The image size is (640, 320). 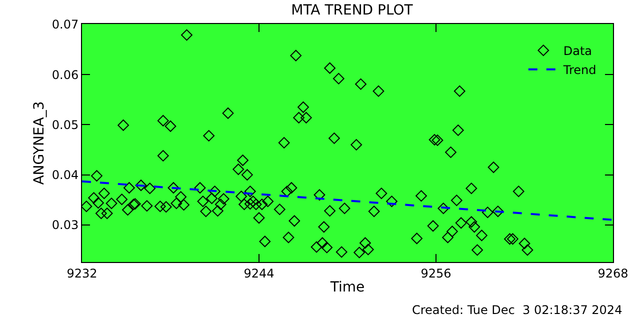 I want to click on chart-title: MTA TREND PLOT, so click(x=352, y=10).